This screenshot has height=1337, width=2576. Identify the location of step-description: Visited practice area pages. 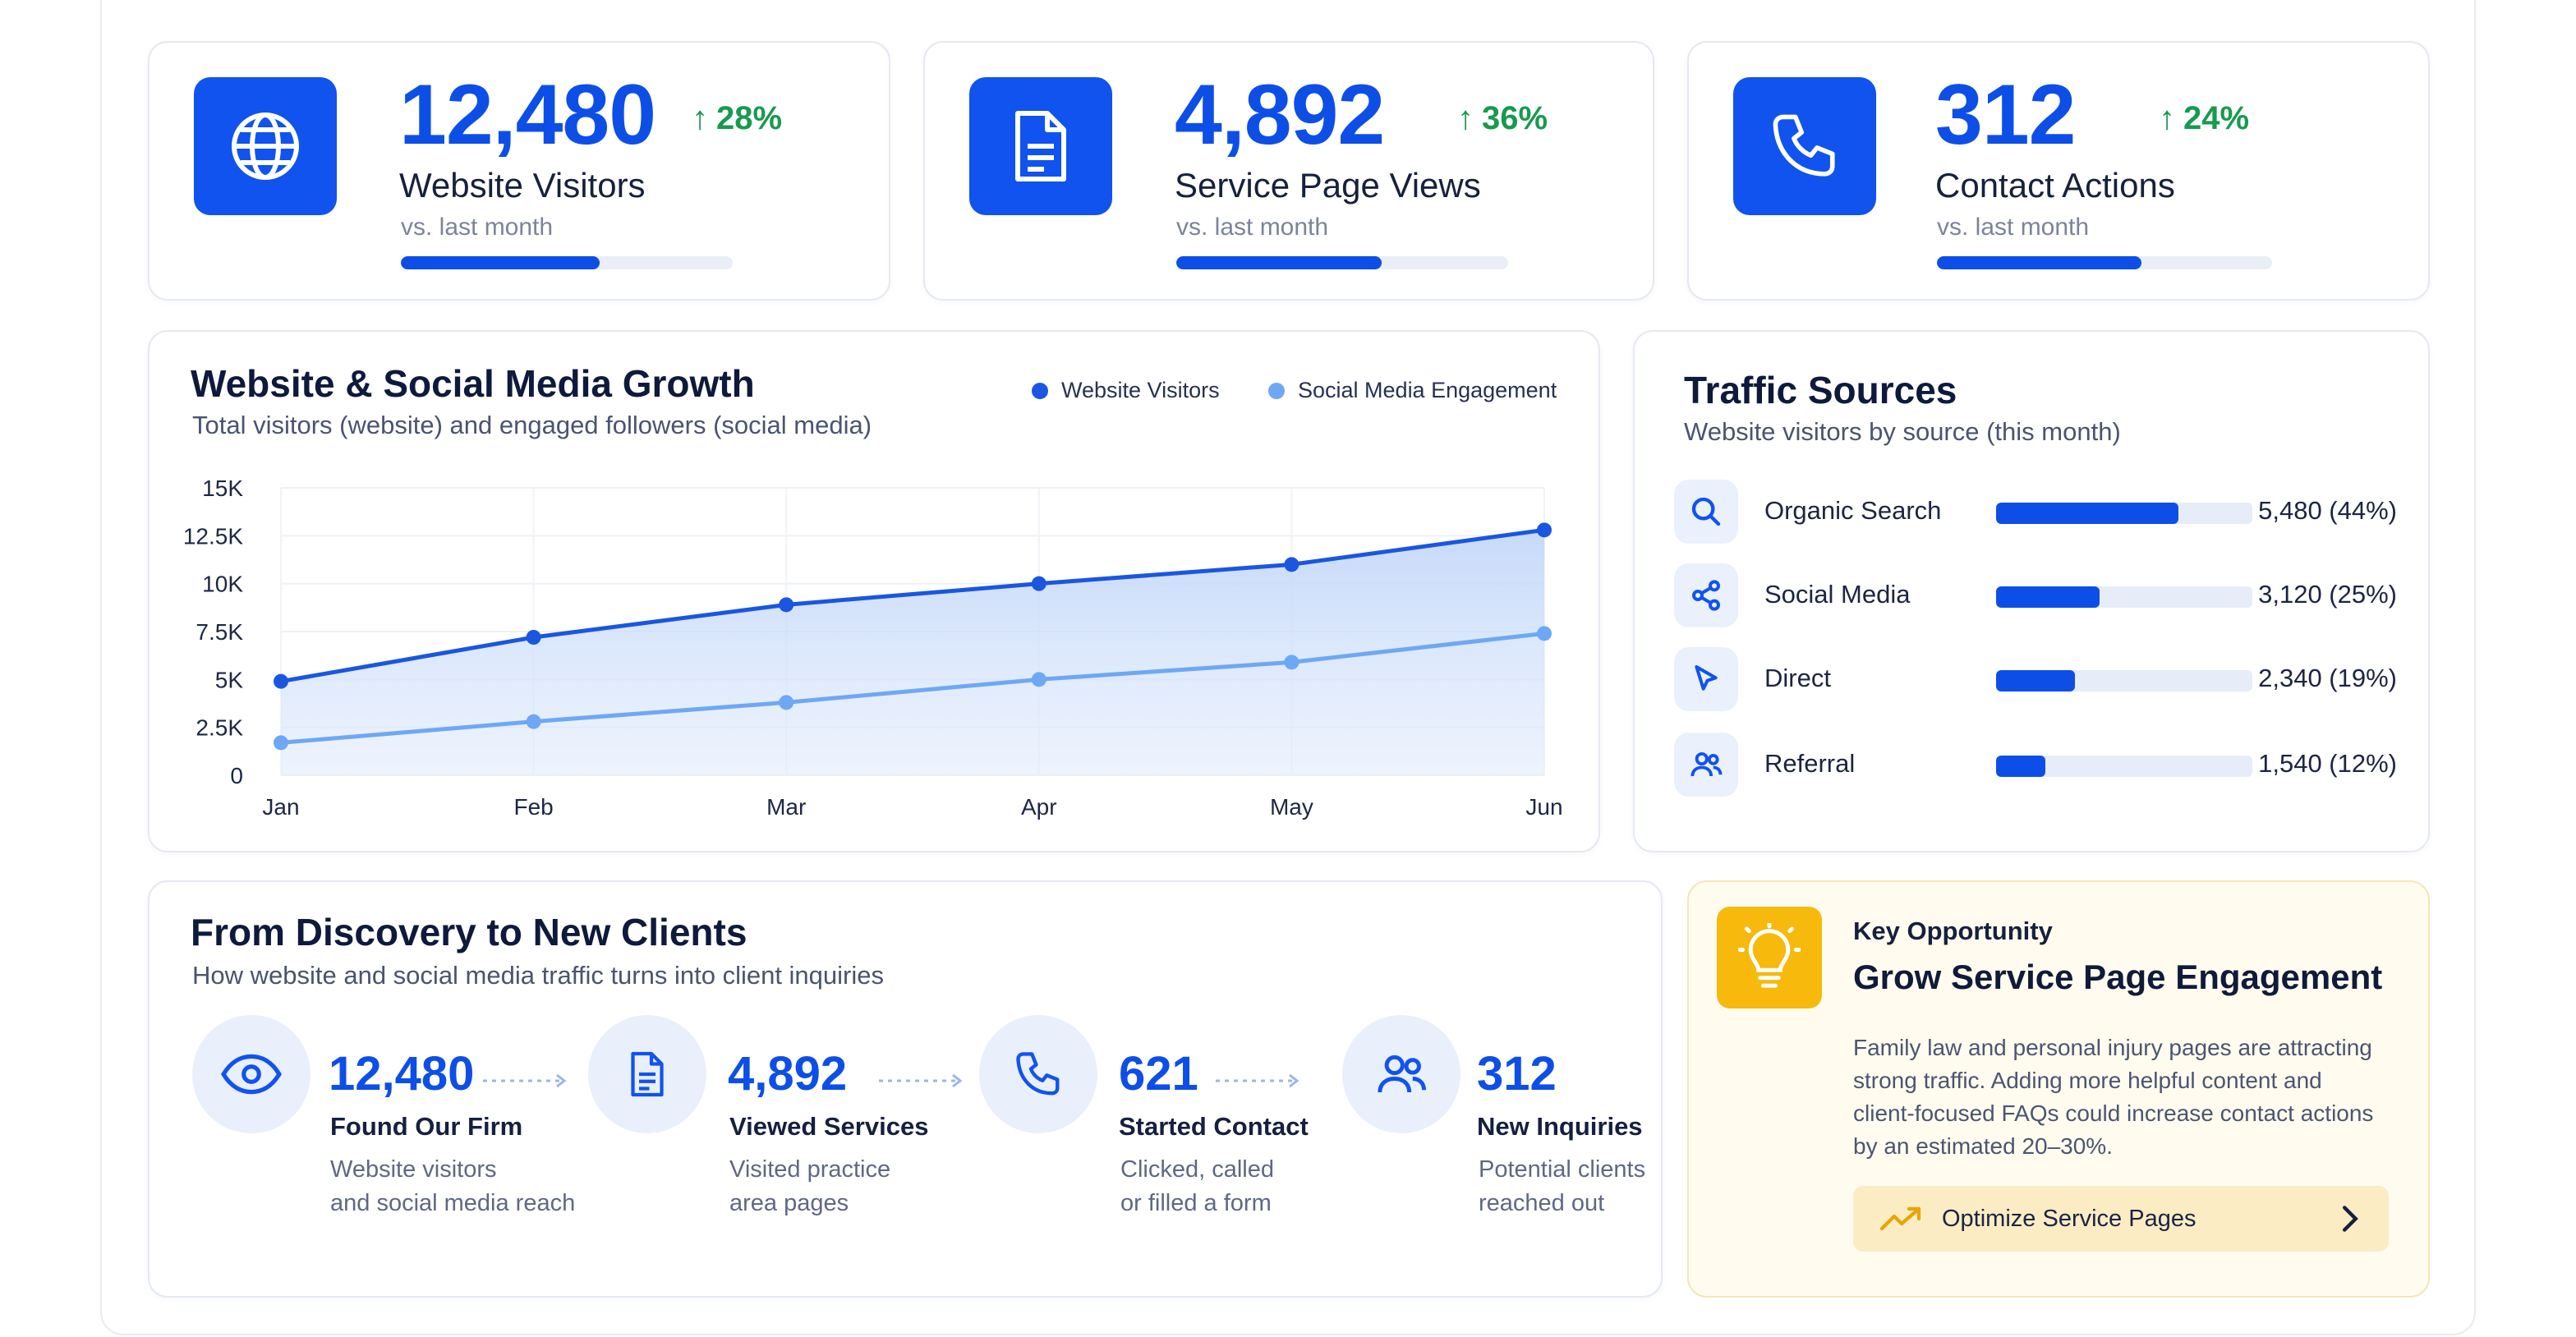
(810, 1186).